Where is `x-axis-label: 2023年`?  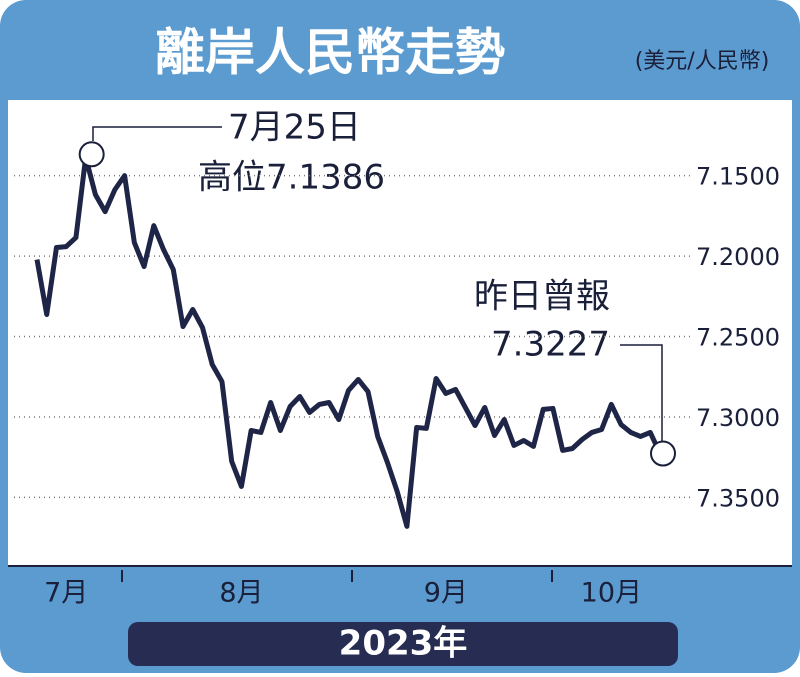
x-axis-label: 2023年 is located at coordinates (403, 644).